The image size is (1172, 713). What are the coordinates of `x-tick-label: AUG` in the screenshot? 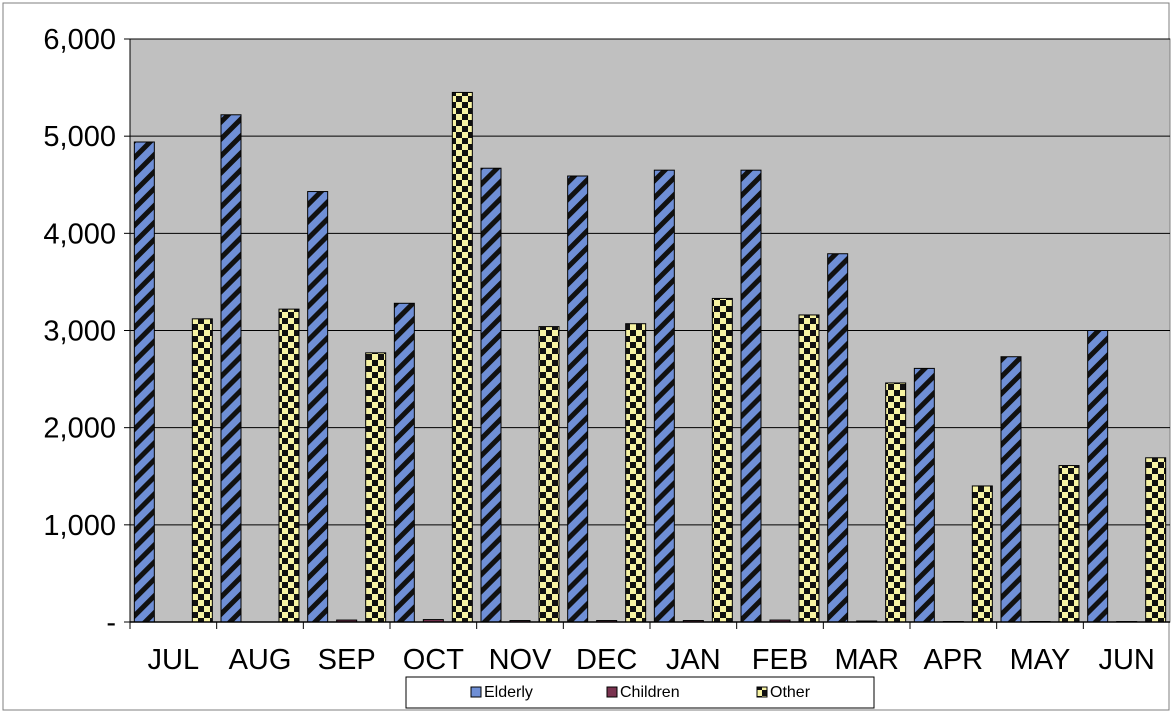 It's located at (260, 660).